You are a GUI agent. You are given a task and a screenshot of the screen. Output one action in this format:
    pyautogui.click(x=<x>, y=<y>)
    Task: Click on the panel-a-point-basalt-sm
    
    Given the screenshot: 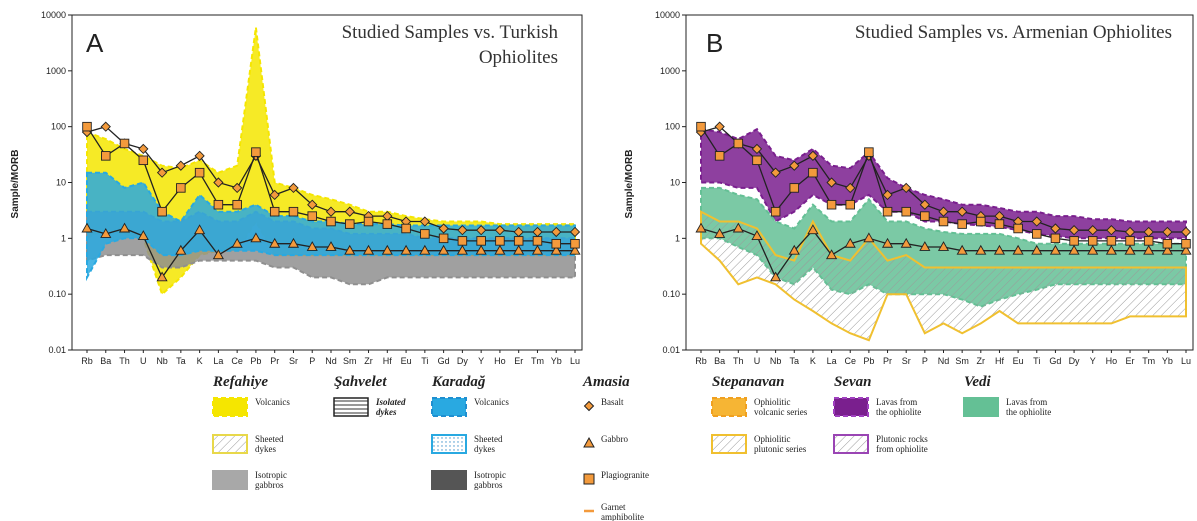 What is the action you would take?
    pyautogui.click(x=349, y=211)
    